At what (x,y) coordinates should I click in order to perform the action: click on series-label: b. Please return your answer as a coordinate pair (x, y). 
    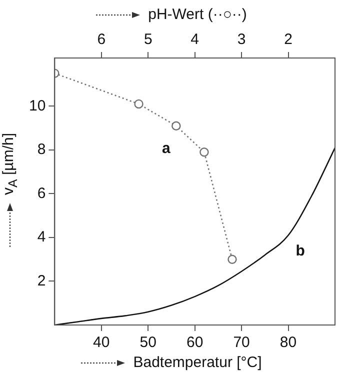
    Looking at the image, I should click on (300, 251).